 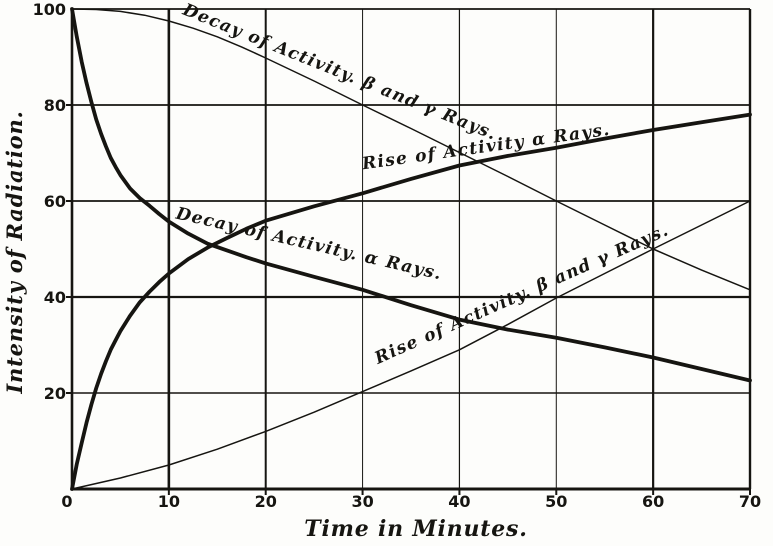 What do you see at coordinates (339, 72) in the screenshot?
I see `curve-label-decay-beta-gamma-rays: Decay of Activity. β and γ Rays.` at bounding box center [339, 72].